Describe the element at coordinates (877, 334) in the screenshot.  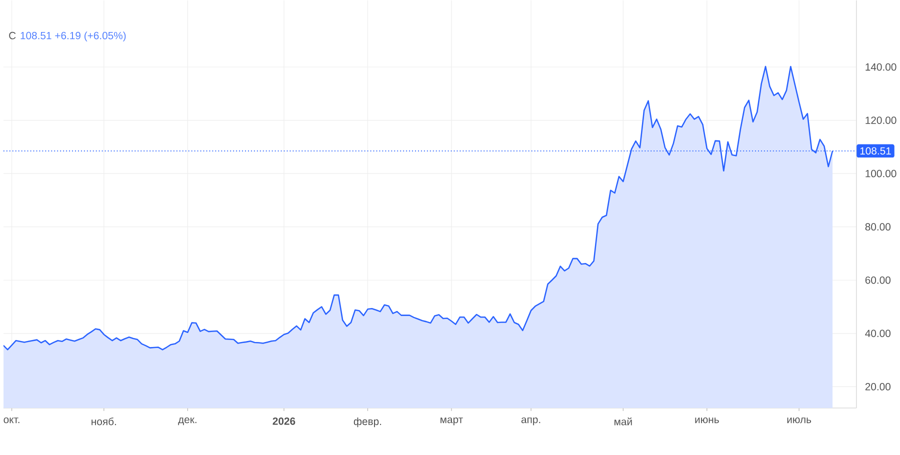
I see `y-tick-label: 40.00` at that location.